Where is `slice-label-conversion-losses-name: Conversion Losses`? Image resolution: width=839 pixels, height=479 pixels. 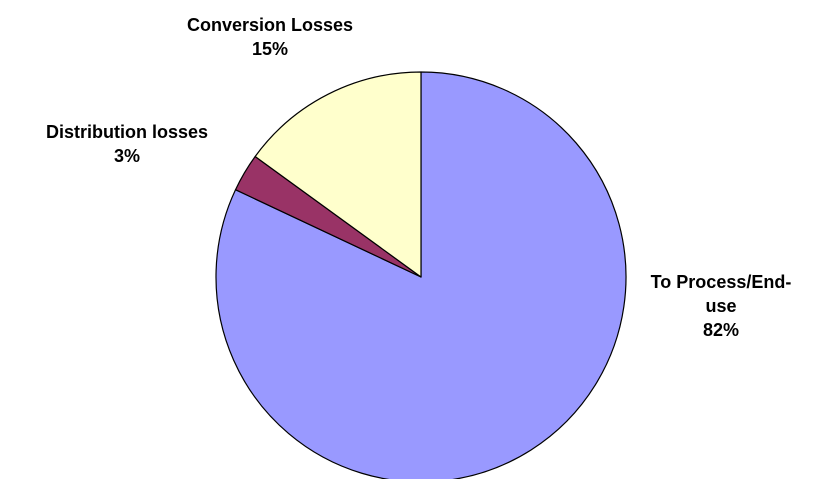
slice-label-conversion-losses-name: Conversion Losses is located at coordinates (270, 25).